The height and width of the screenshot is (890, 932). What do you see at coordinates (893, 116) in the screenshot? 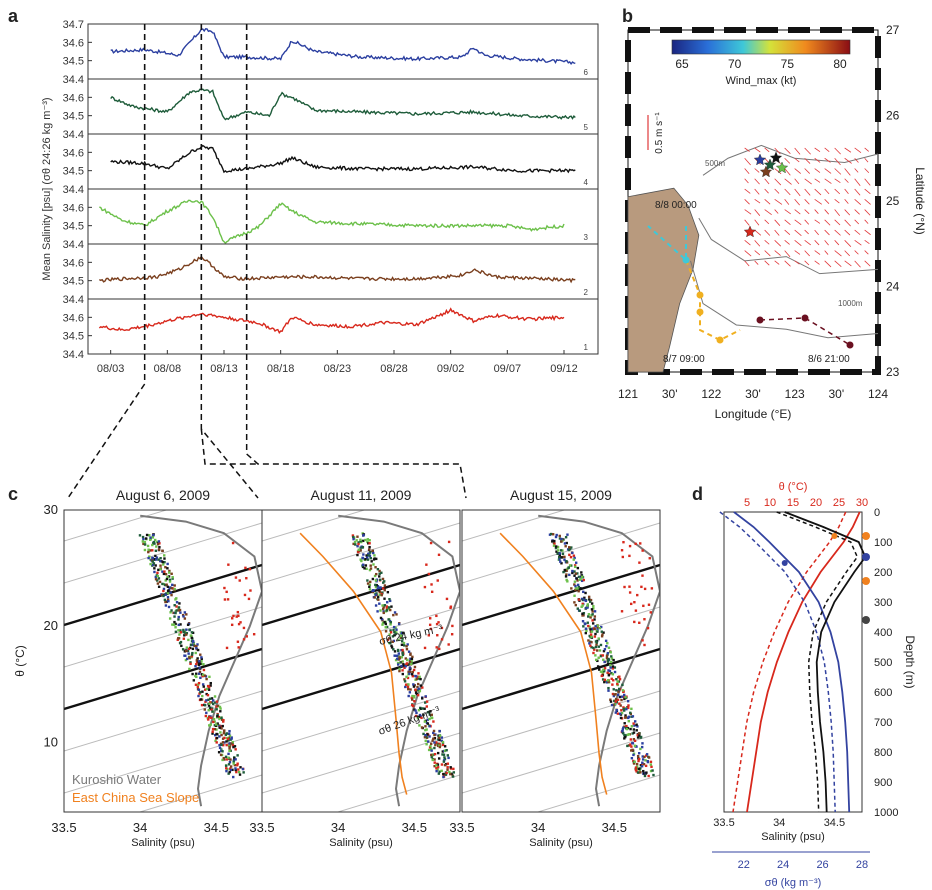
I see `y-tick-label: 26` at bounding box center [893, 116].